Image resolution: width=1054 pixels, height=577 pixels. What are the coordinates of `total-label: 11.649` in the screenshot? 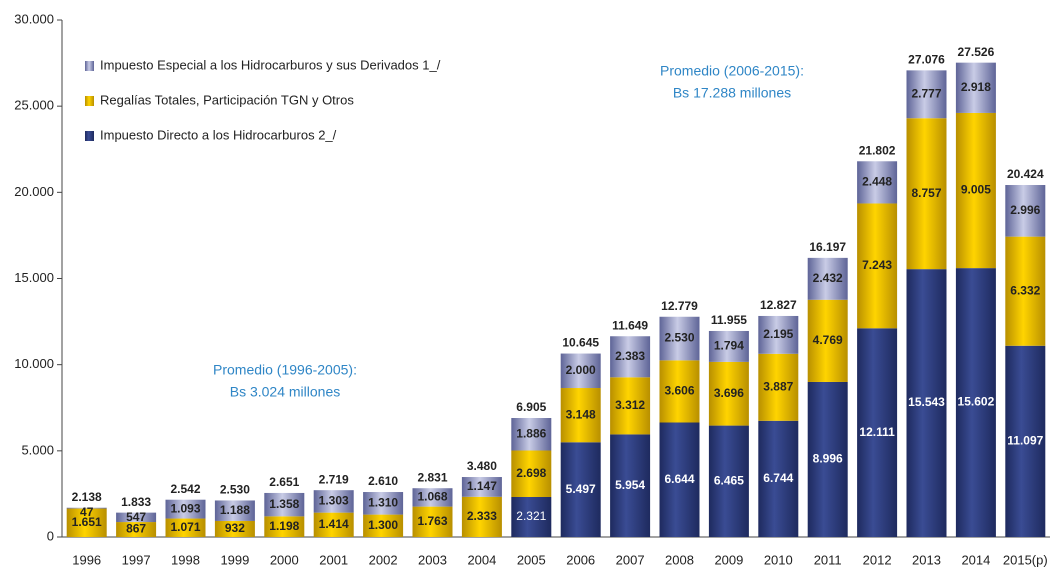 It's located at (630, 325).